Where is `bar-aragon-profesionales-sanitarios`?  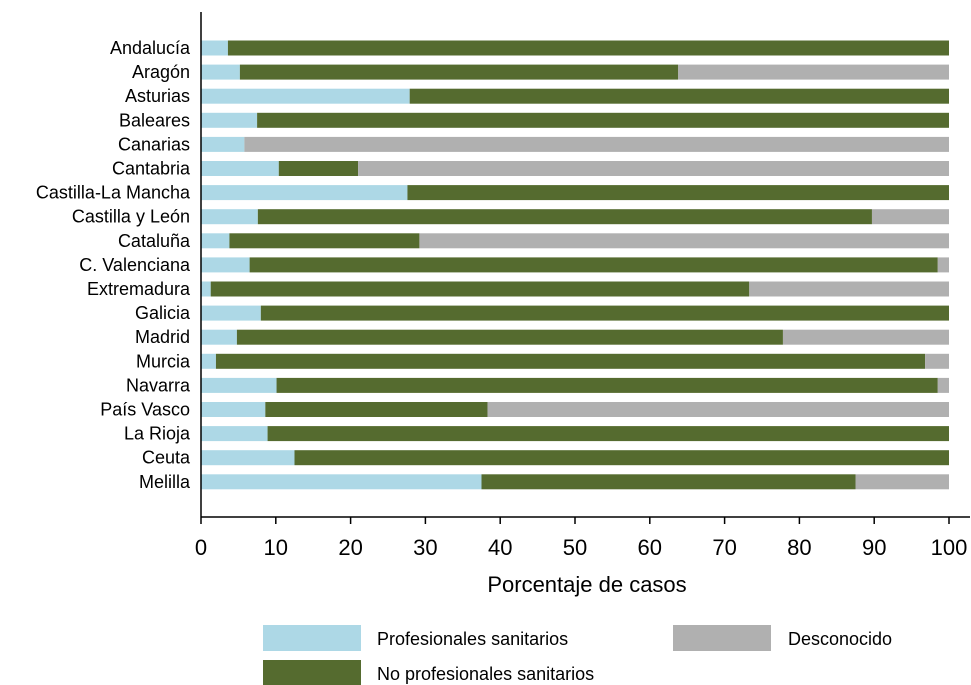
bar-aragon-profesionales-sanitarios is located at coordinates (220, 72).